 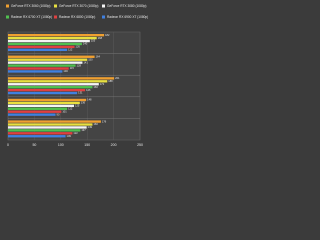 I want to click on value-label: 149, so click(x=90, y=127).